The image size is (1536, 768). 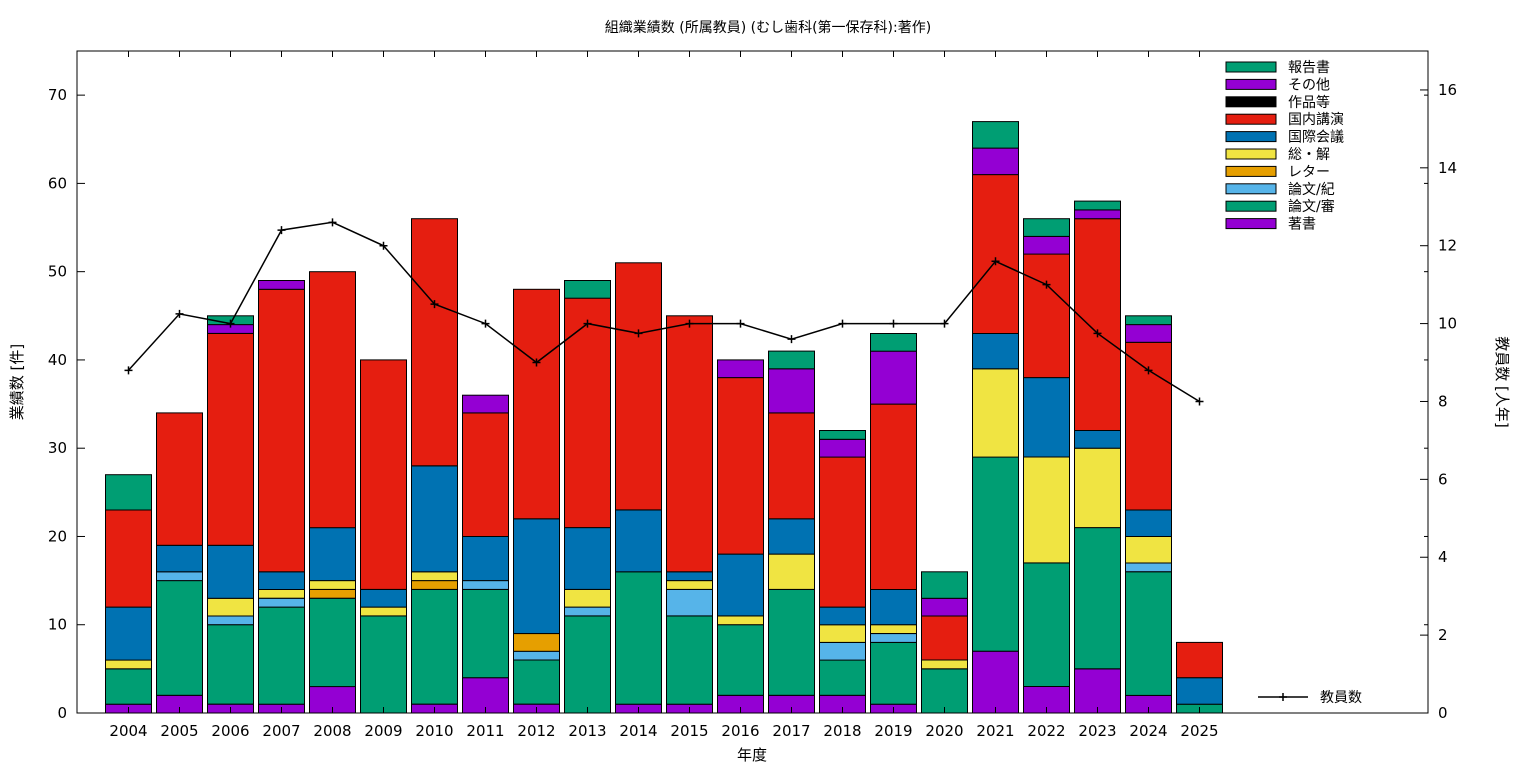 What do you see at coordinates (842, 731) in the screenshot?
I see `x-tick-label: 2018` at bounding box center [842, 731].